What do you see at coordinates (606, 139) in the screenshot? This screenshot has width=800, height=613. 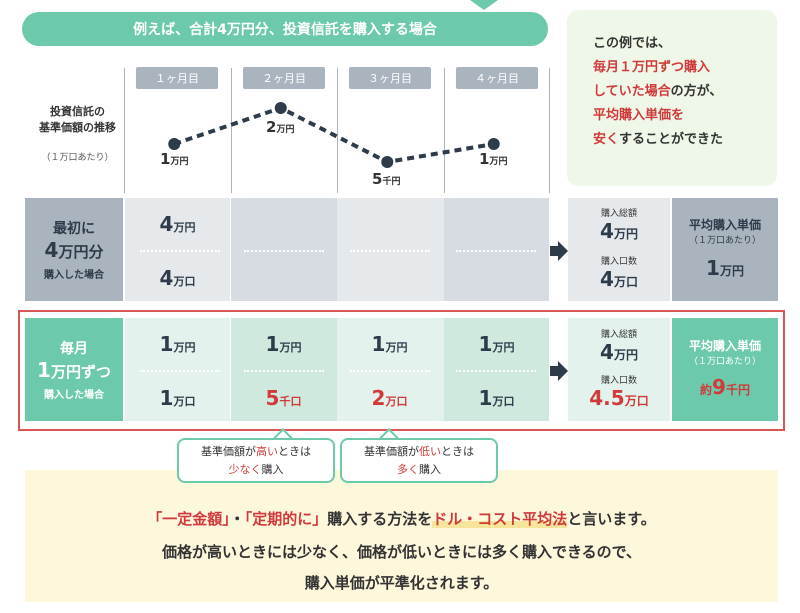 I see `note-line5-emph: 安く` at bounding box center [606, 139].